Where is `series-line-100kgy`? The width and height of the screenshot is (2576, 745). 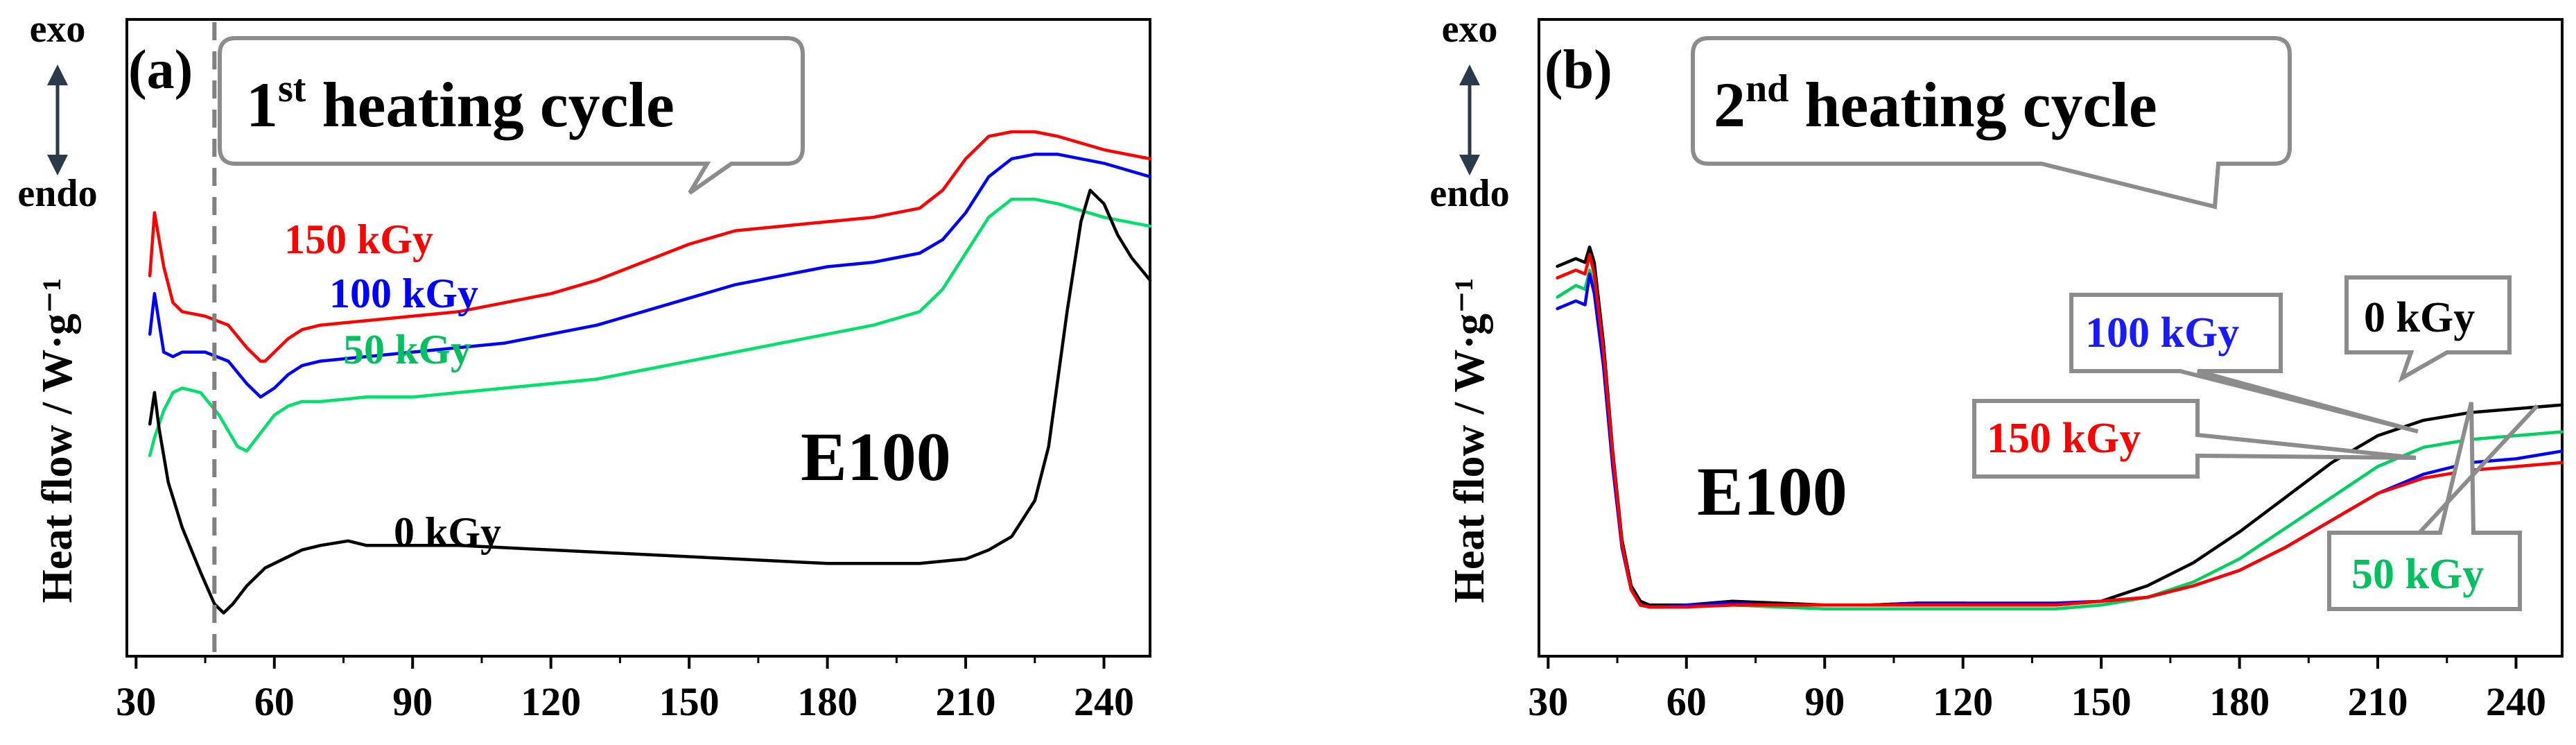
series-line-100kgy is located at coordinates (650, 276).